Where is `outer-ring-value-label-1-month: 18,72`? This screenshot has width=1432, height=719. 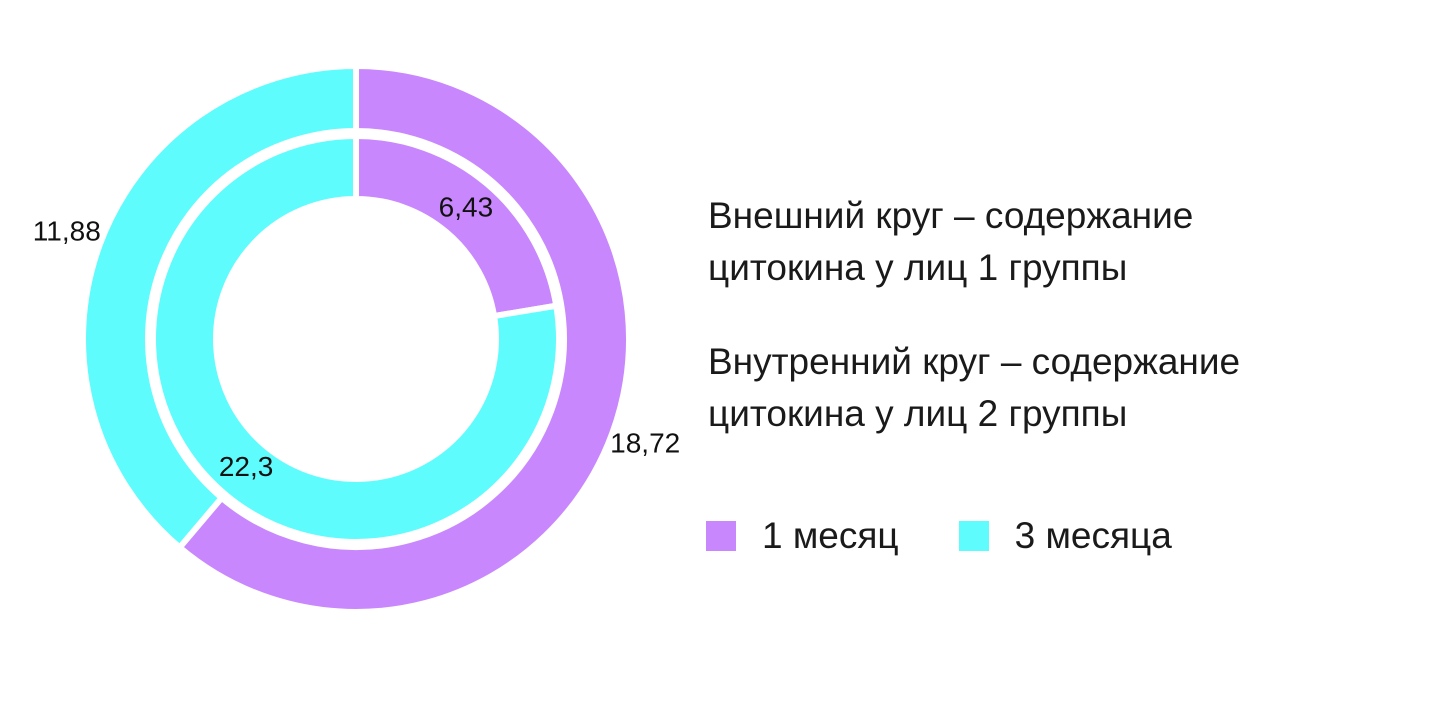
outer-ring-value-label-1-month: 18,72 is located at coordinates (645, 442).